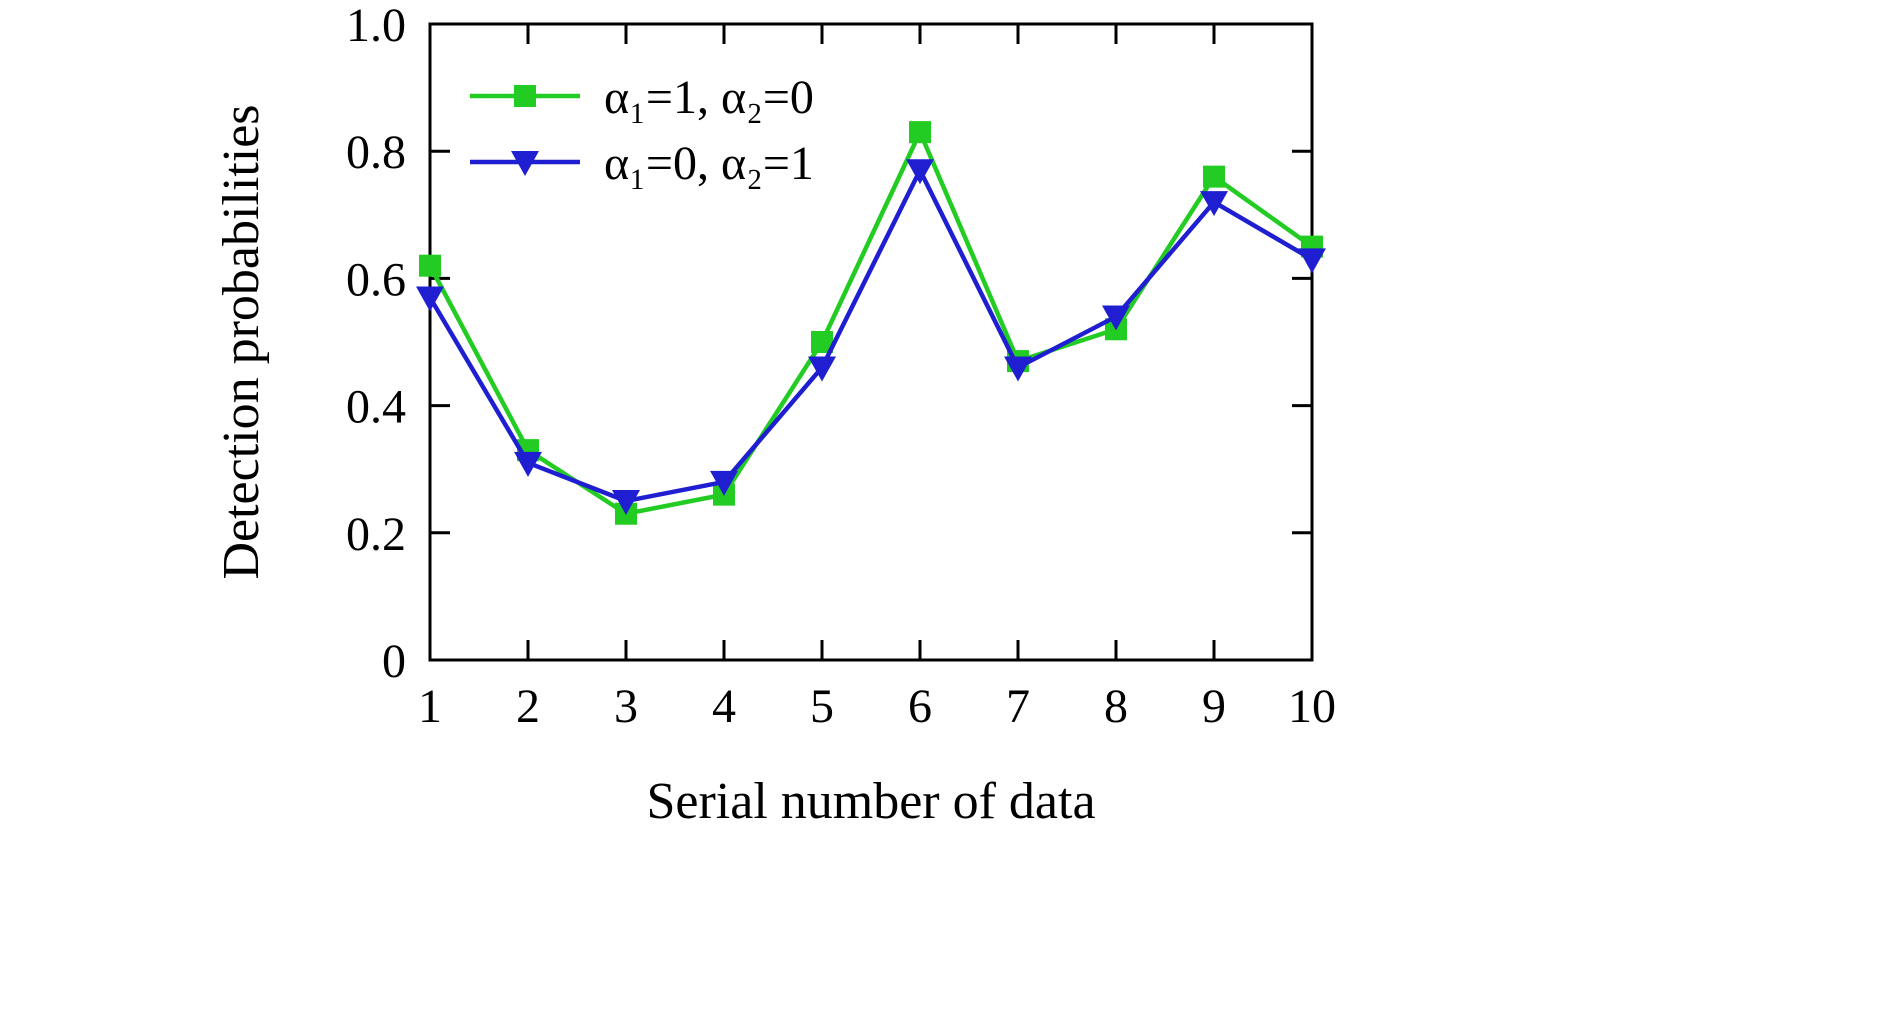 This screenshot has height=1012, width=1890. What do you see at coordinates (626, 706) in the screenshot?
I see `x-tick-label: 3` at bounding box center [626, 706].